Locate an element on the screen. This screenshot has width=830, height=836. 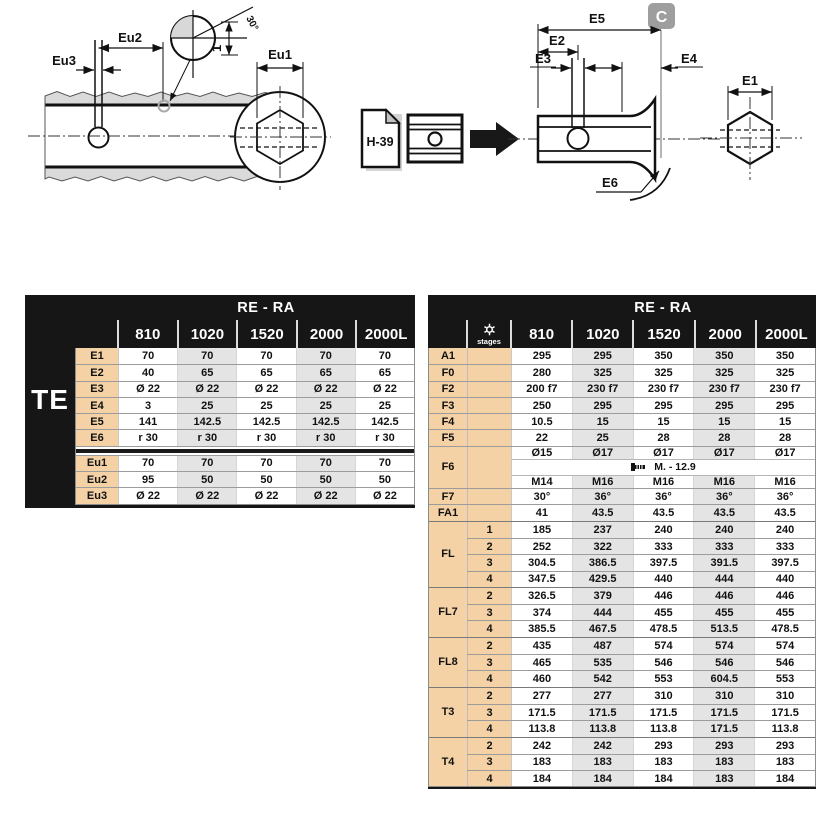
staged-groups: FL 1 185 237 240 240 240 2 is located at coordinates (622, 653).